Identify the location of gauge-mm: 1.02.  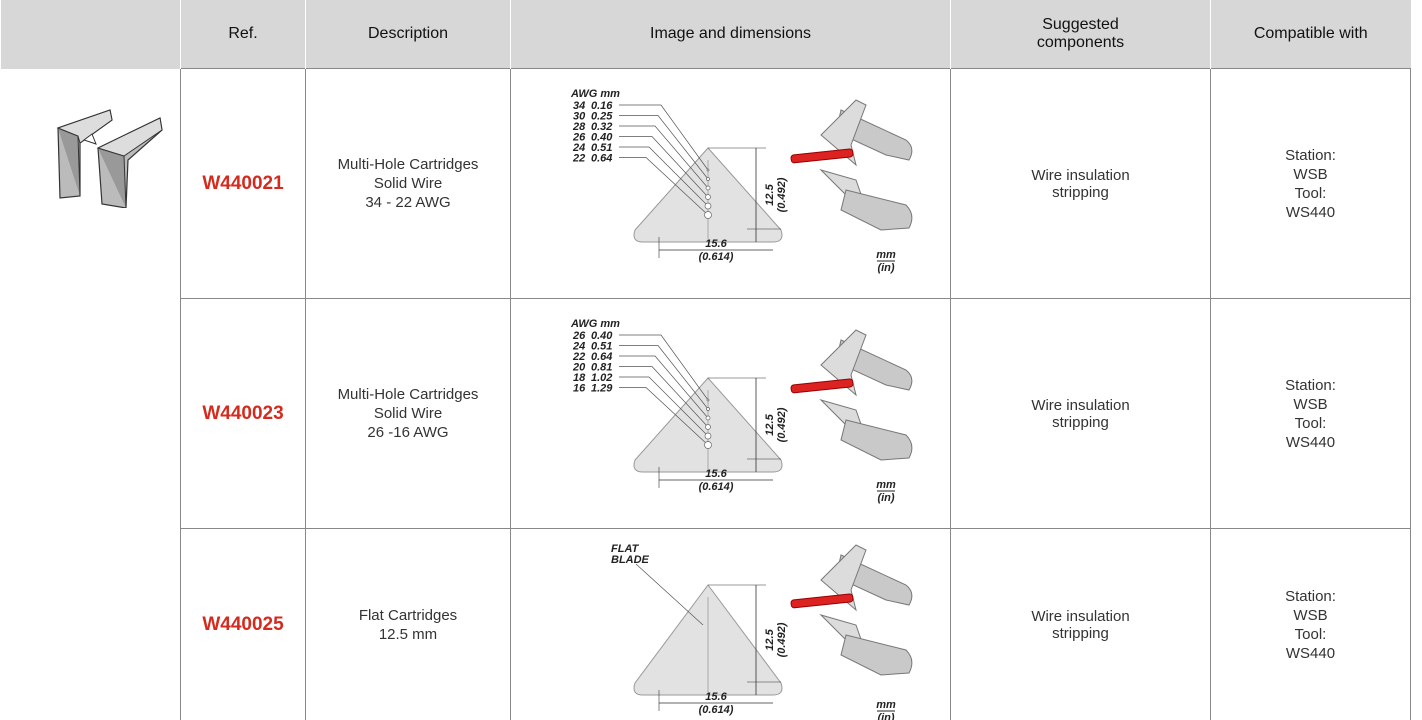
(601, 378).